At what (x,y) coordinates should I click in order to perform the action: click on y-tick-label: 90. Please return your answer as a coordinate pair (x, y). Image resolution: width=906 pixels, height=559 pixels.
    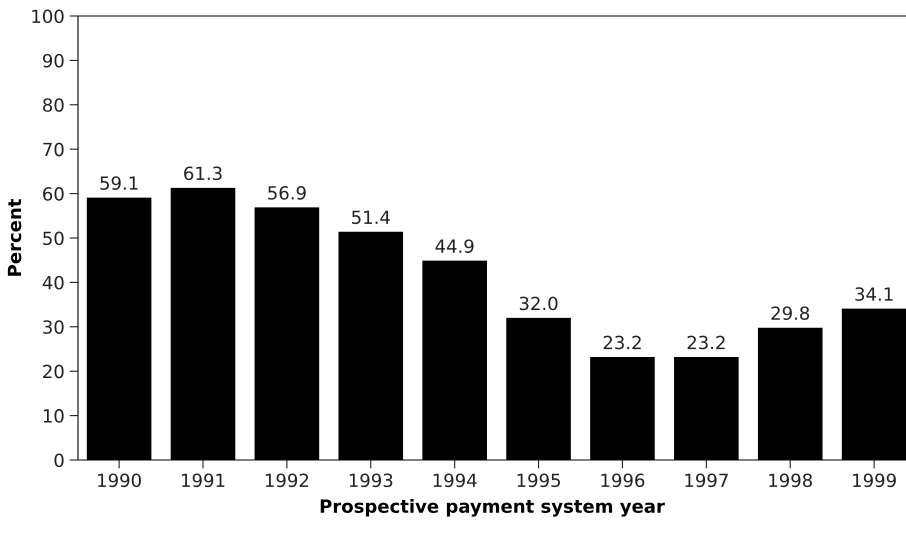
    Looking at the image, I should click on (53, 61).